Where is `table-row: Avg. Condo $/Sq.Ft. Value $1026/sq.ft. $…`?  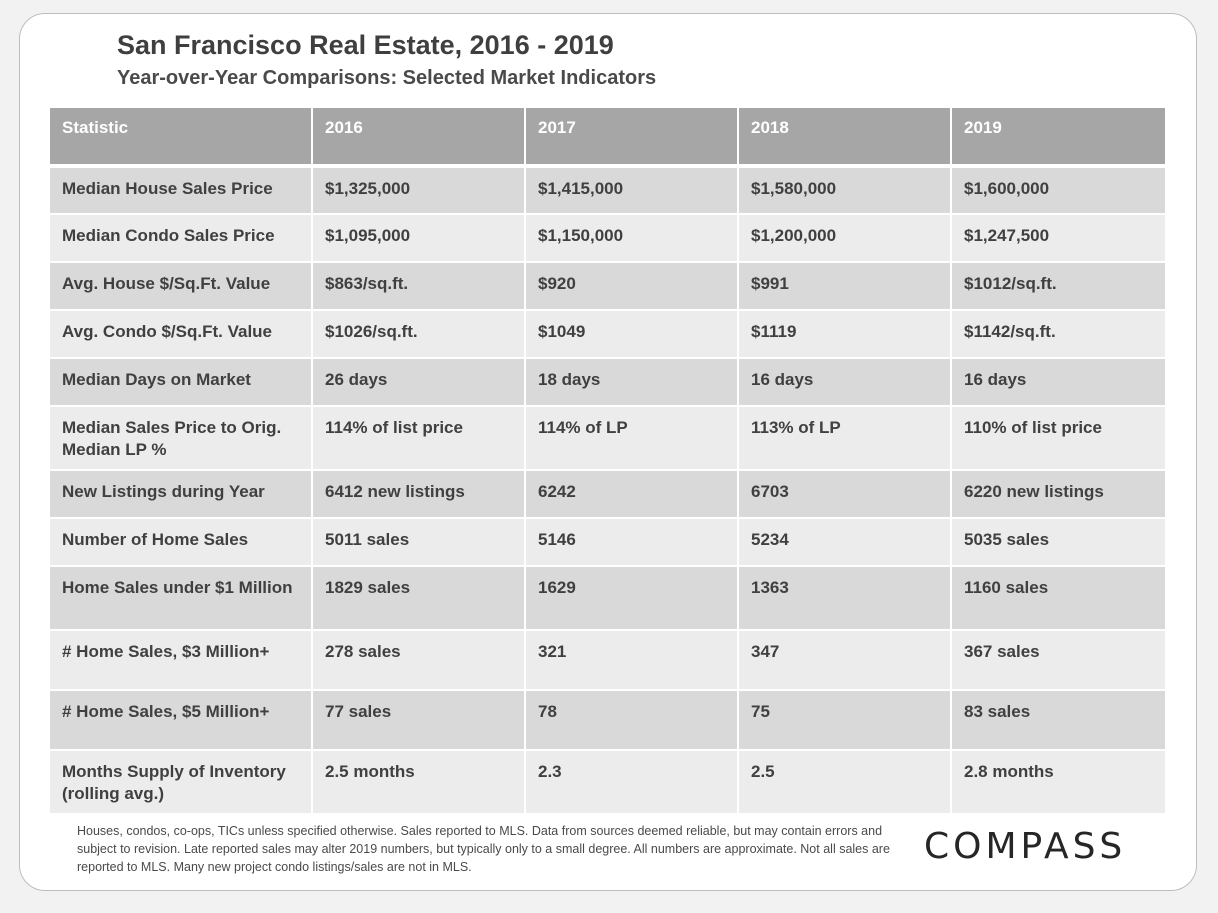
table-row: Avg. Condo $/Sq.Ft. Value $1026/sq.ft. $… is located at coordinates (607, 334).